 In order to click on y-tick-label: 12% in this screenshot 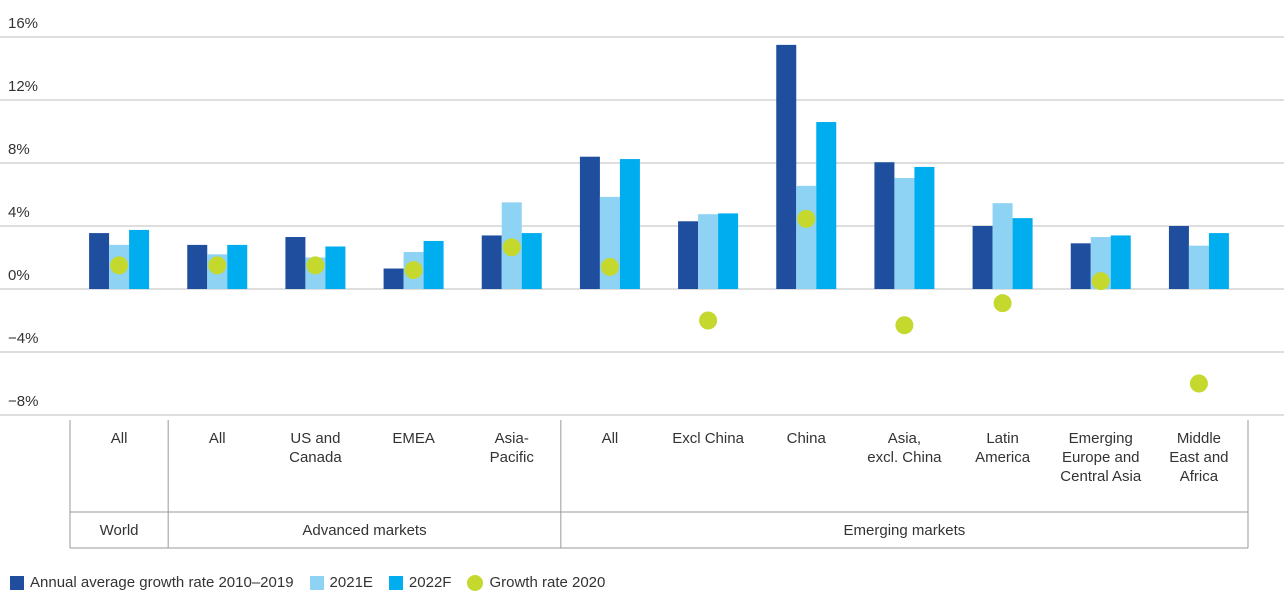, I will do `click(23, 86)`.